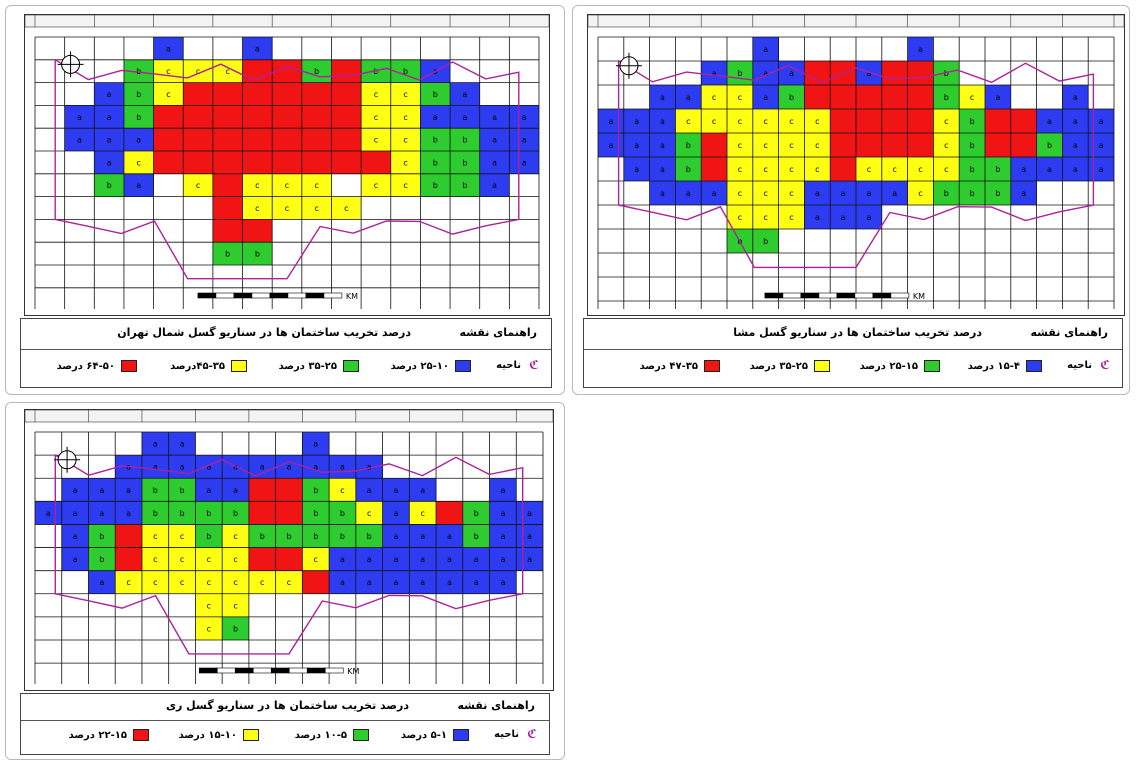  What do you see at coordinates (1034, 366) in the screenshot?
I see `swatch-blue` at bounding box center [1034, 366].